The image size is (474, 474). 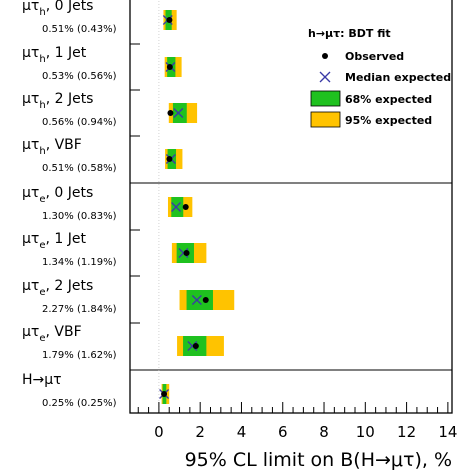 I want to click on legend-95-swatch, so click(x=325, y=119).